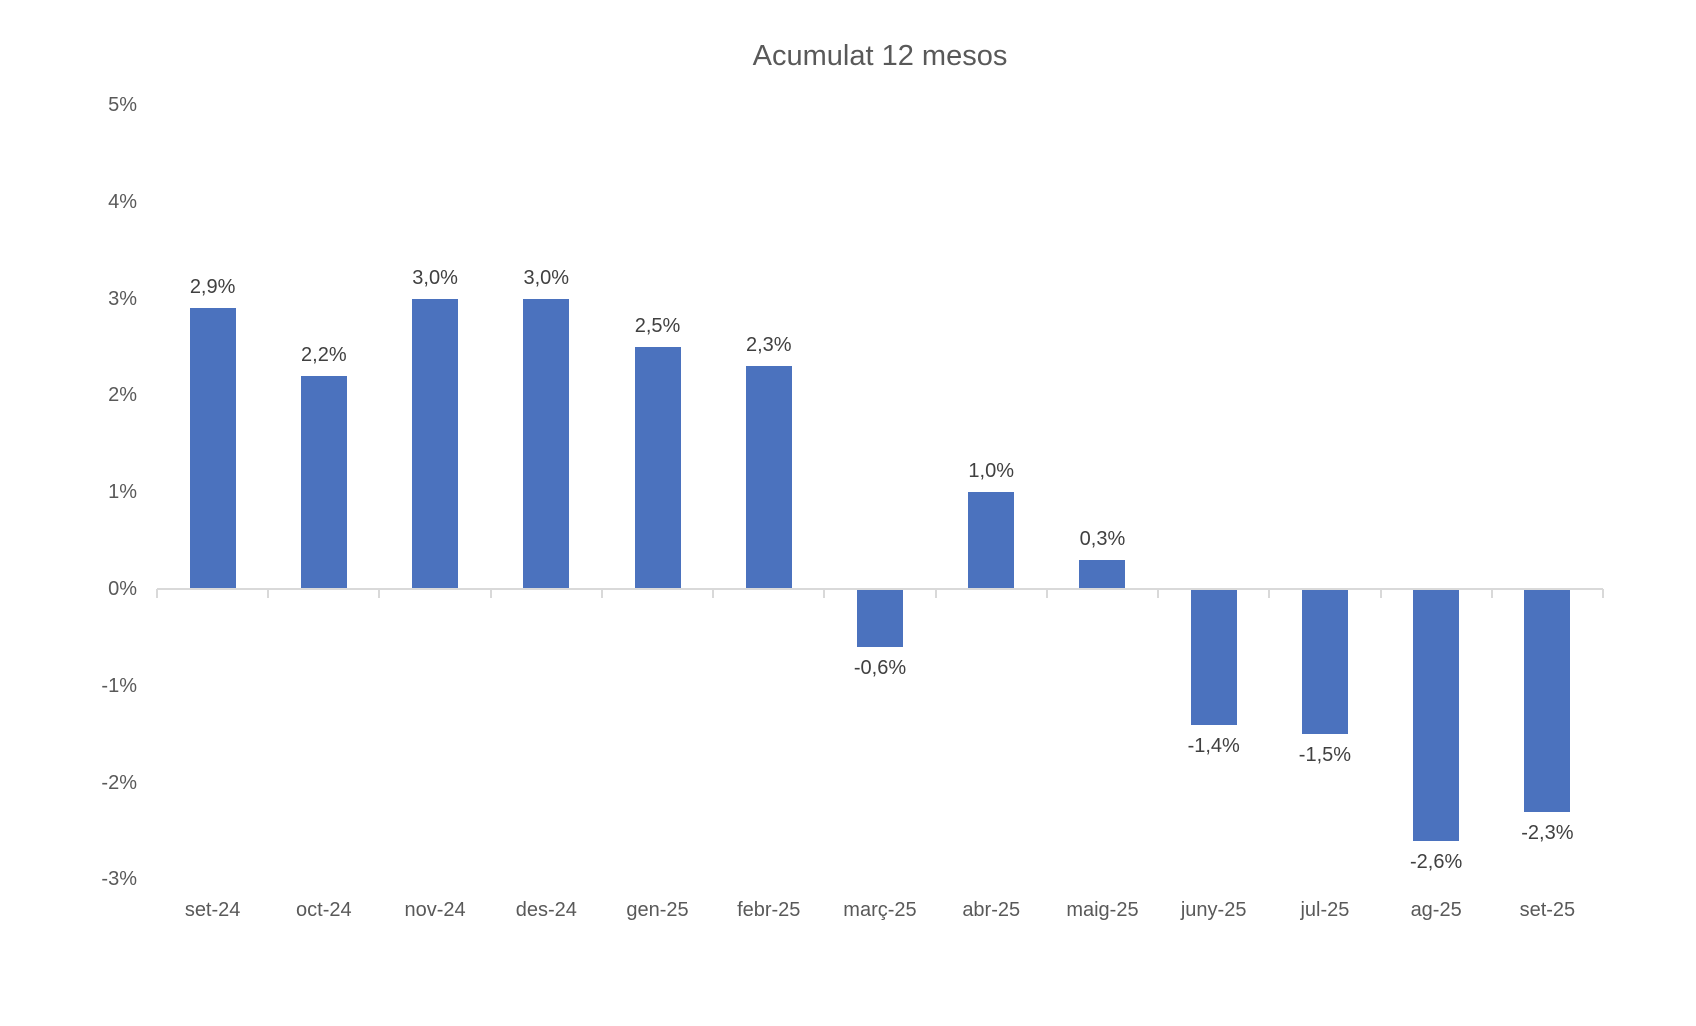 This screenshot has width=1696, height=1026. I want to click on bar-value-label: 2,9%, so click(212, 287).